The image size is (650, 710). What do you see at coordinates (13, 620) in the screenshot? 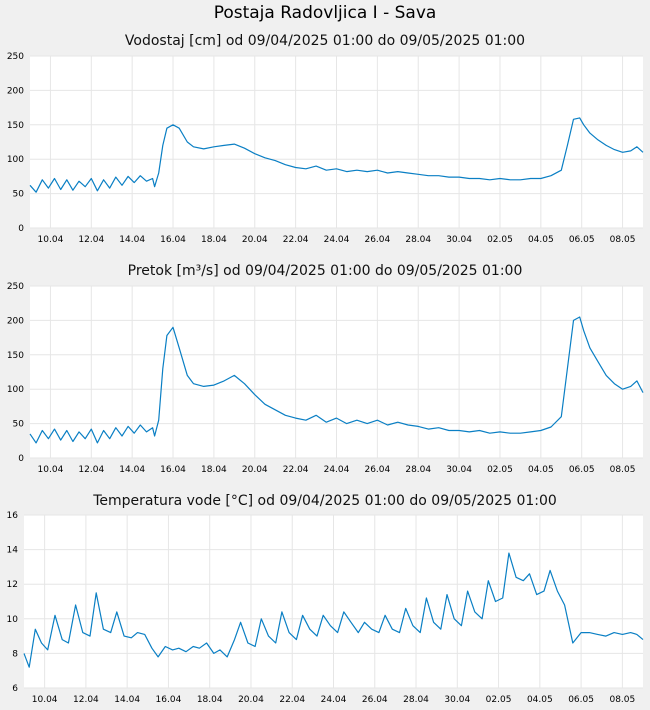
I see `y-tick-label: 10` at bounding box center [13, 620].